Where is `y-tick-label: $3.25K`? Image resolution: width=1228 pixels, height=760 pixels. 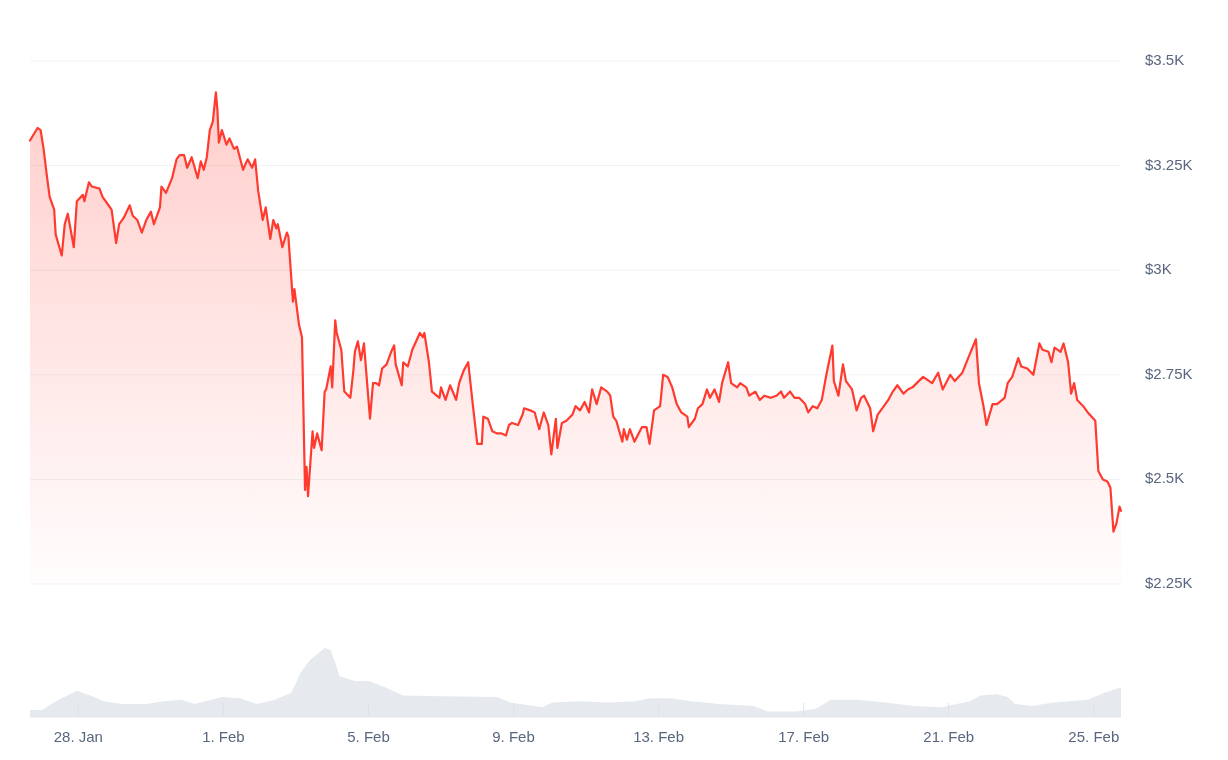 y-tick-label: $3.25K is located at coordinates (1169, 164).